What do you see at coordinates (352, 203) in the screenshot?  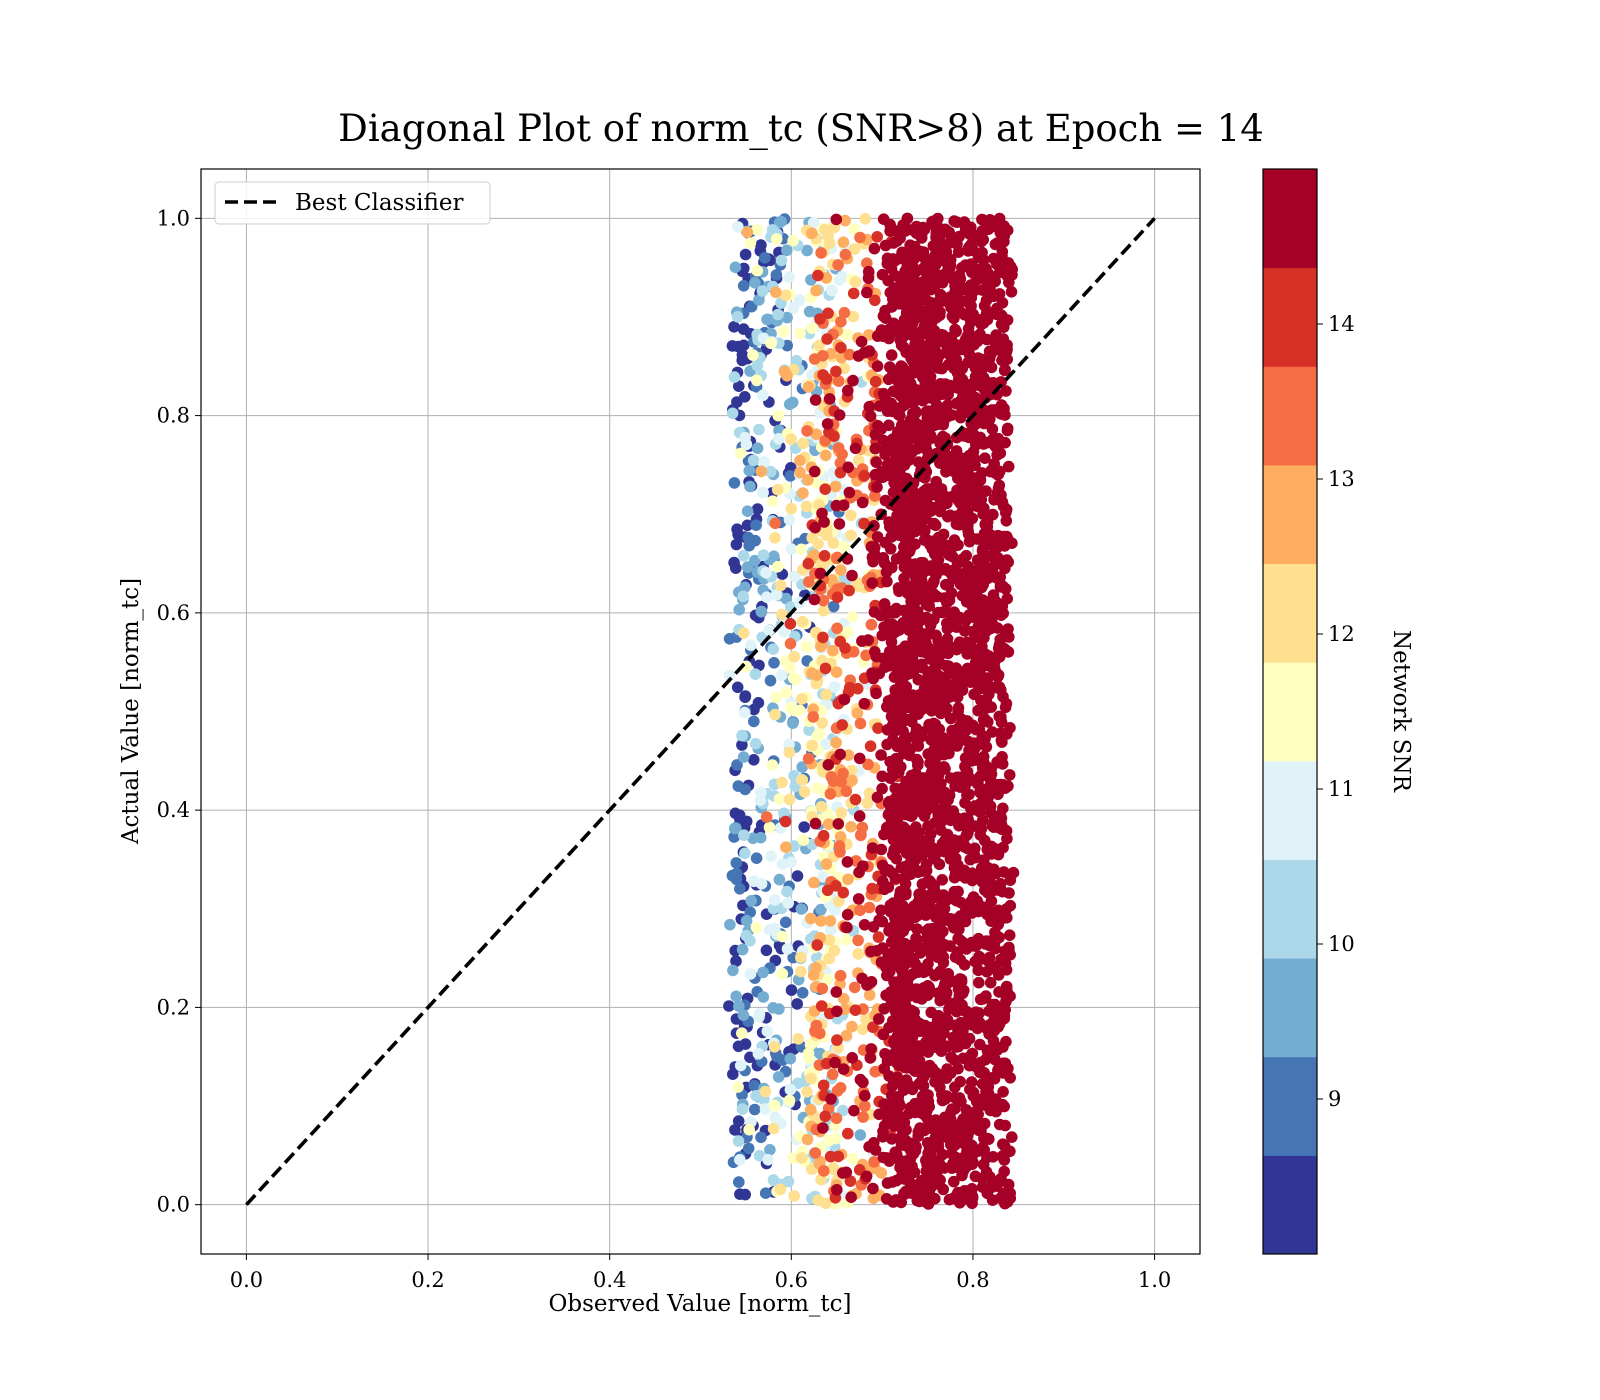 I see `legend-box` at bounding box center [352, 203].